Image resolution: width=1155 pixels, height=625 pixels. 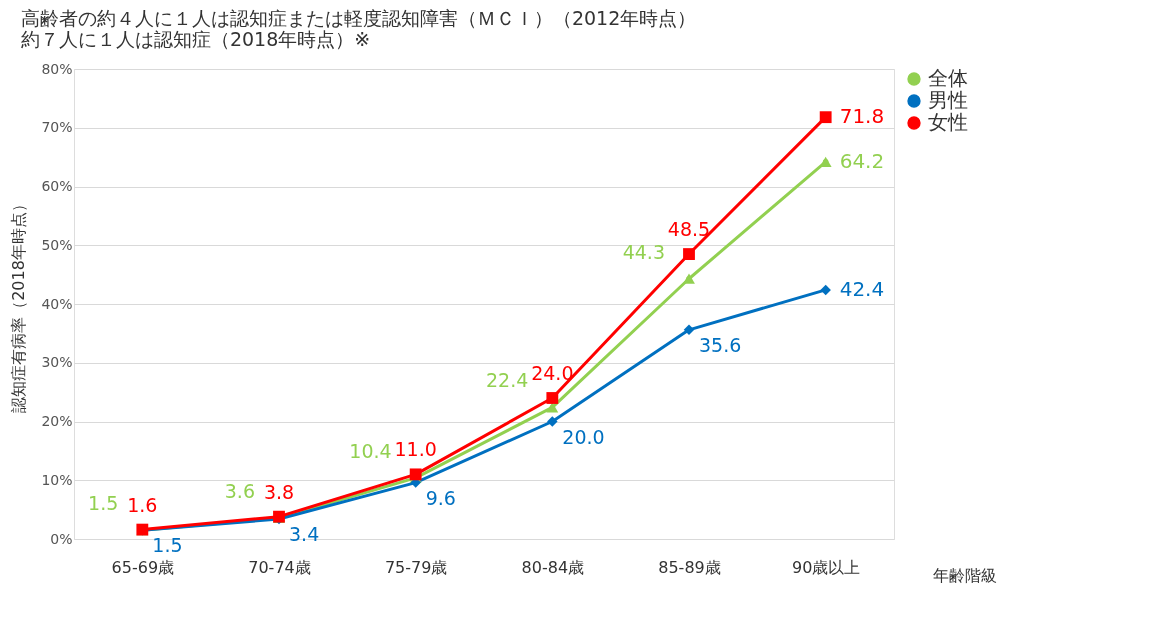 What do you see at coordinates (862, 288) in the screenshot?
I see `data-label: 42.4` at bounding box center [862, 288].